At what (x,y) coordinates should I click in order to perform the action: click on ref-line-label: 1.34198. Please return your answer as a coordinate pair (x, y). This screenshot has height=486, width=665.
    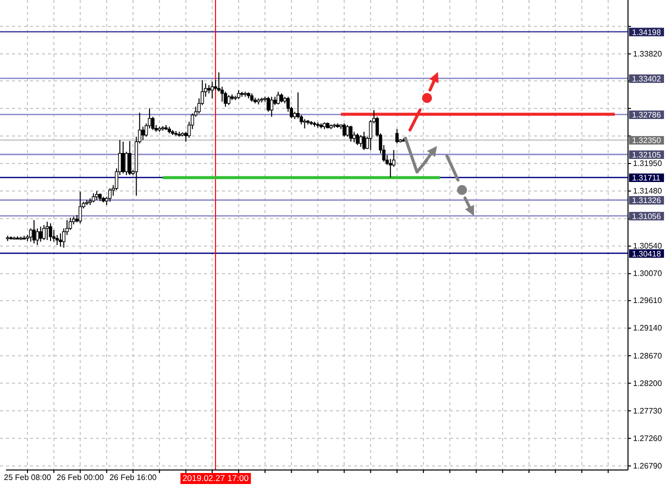
    Looking at the image, I should click on (647, 32).